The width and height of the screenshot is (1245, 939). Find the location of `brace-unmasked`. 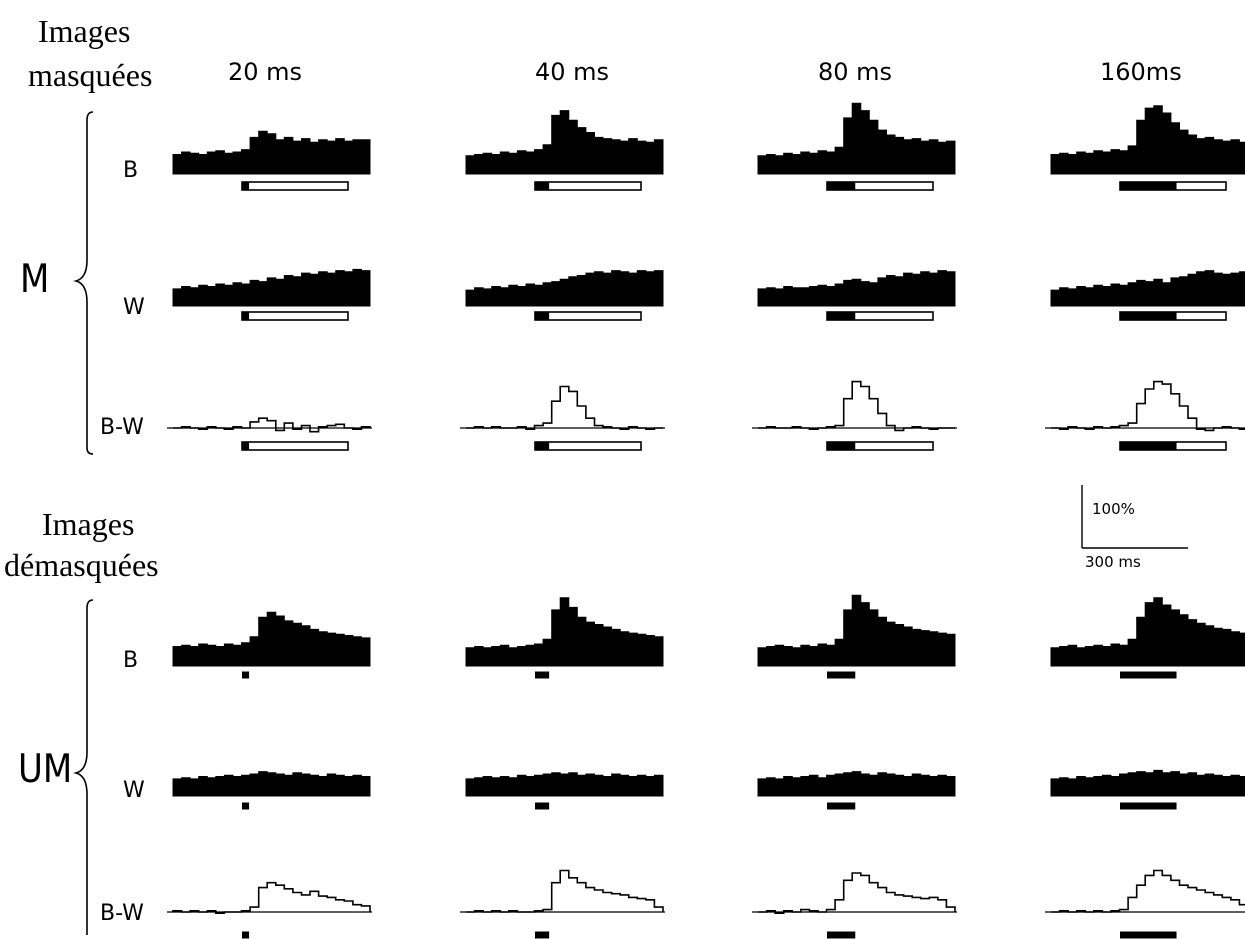

brace-unmasked is located at coordinates (83, 767).